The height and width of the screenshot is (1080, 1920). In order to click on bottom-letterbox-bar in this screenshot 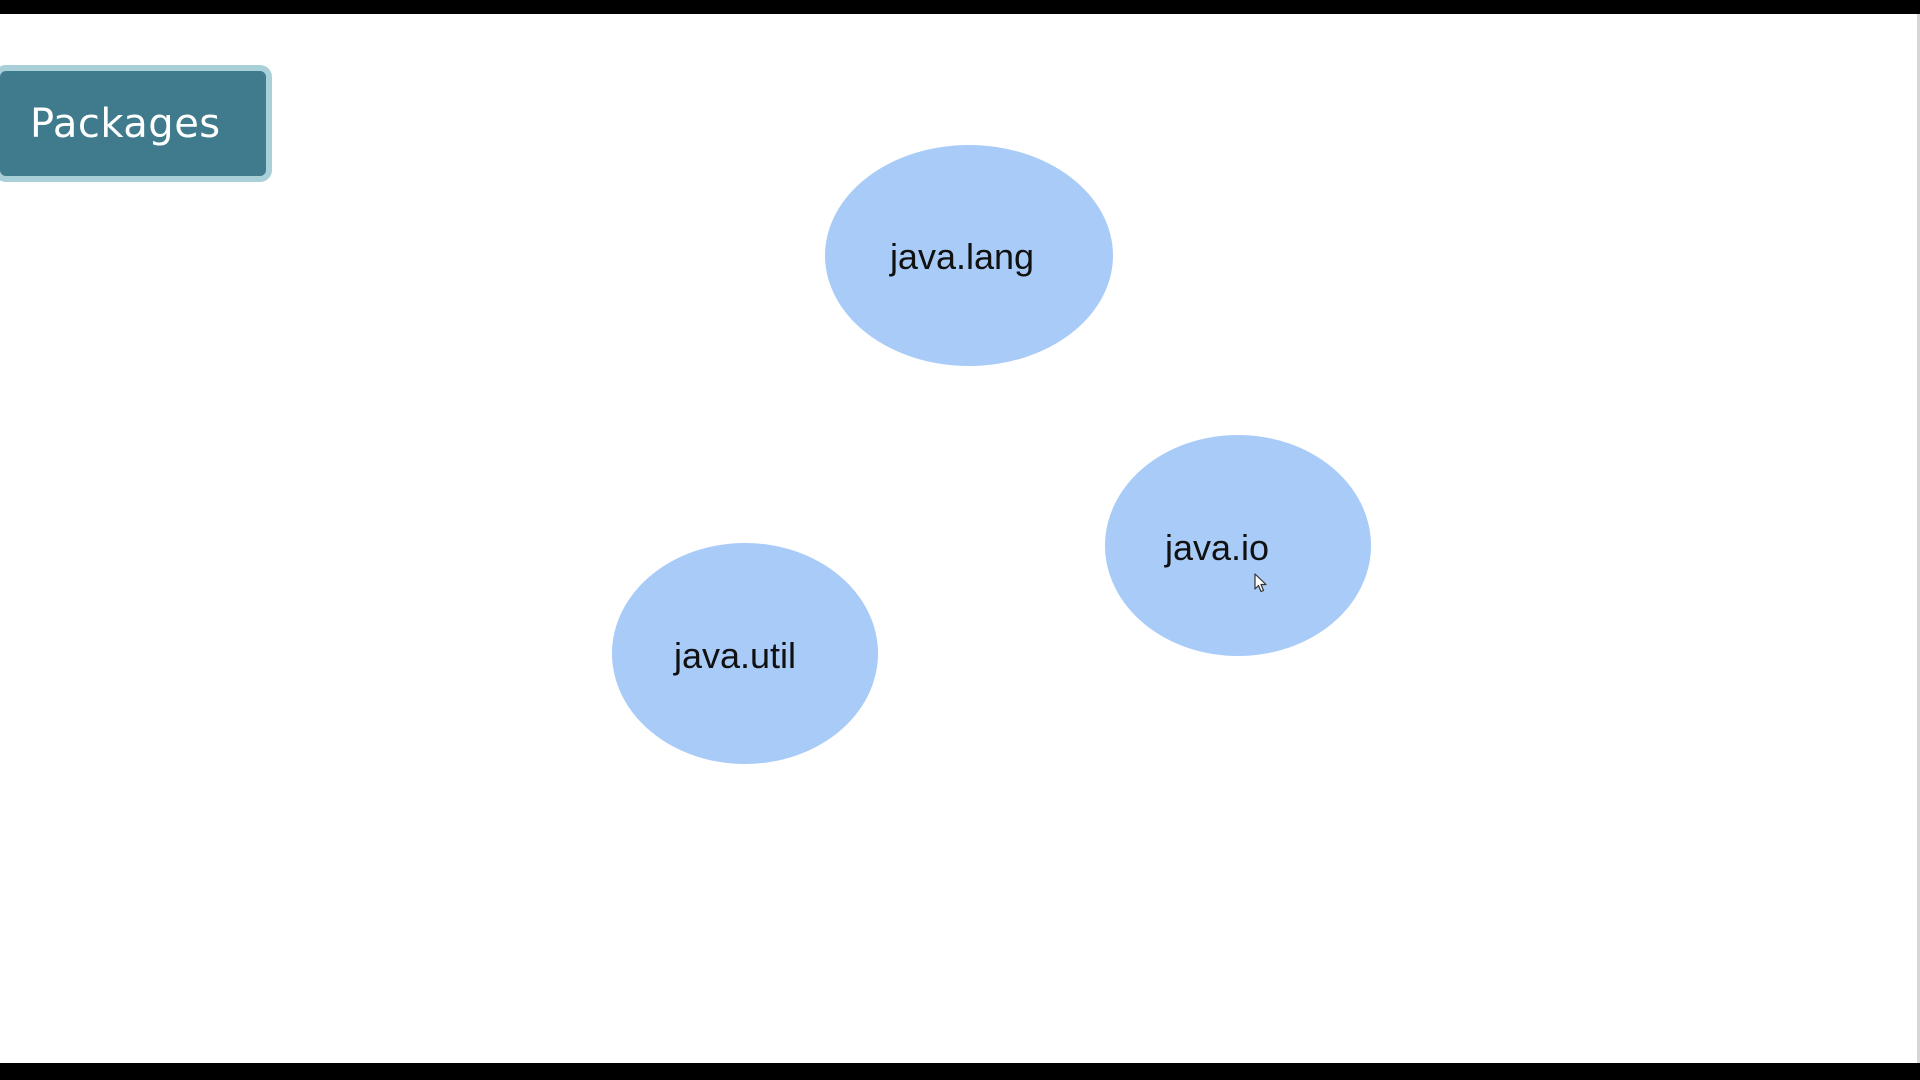, I will do `click(960, 1071)`.